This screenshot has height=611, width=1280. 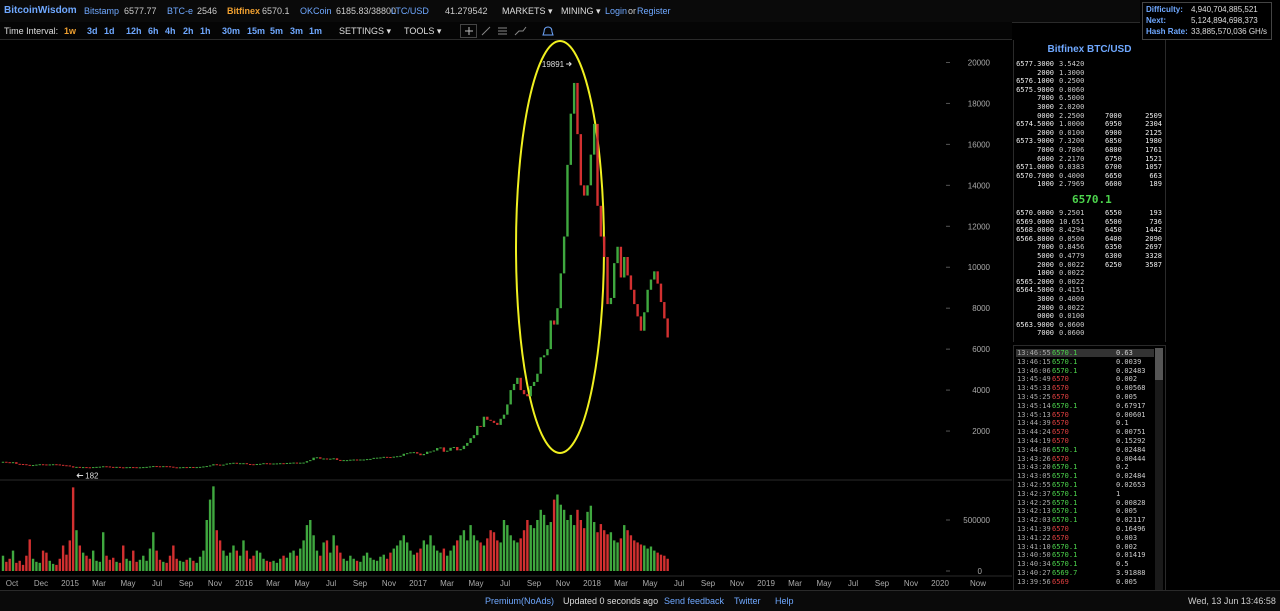 What do you see at coordinates (244, 11) in the screenshot?
I see `ticker-name: Bitfinex` at bounding box center [244, 11].